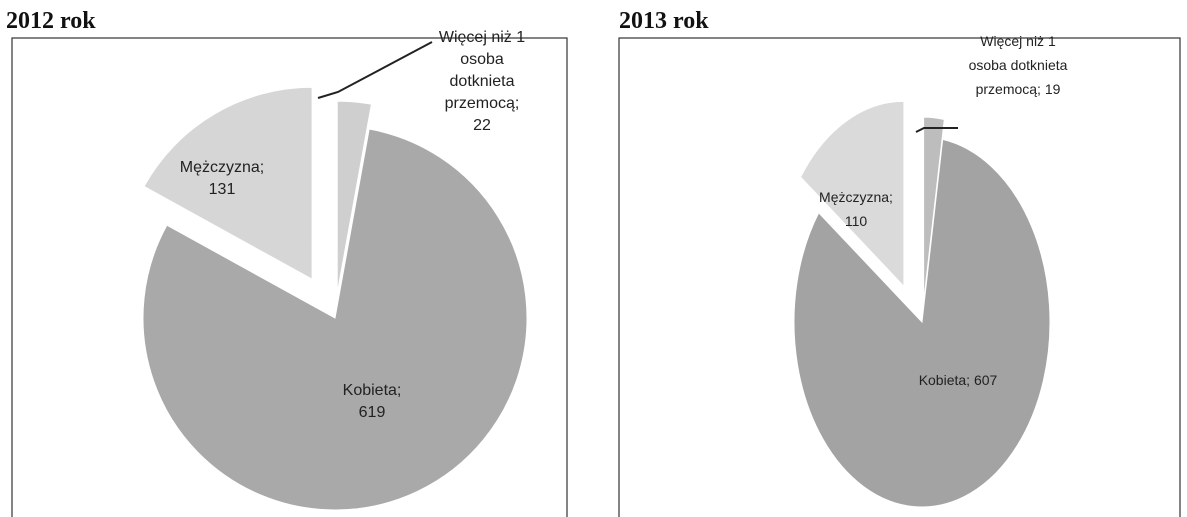 This screenshot has width=1187, height=517. I want to click on data-label-value: 22, so click(482, 125).